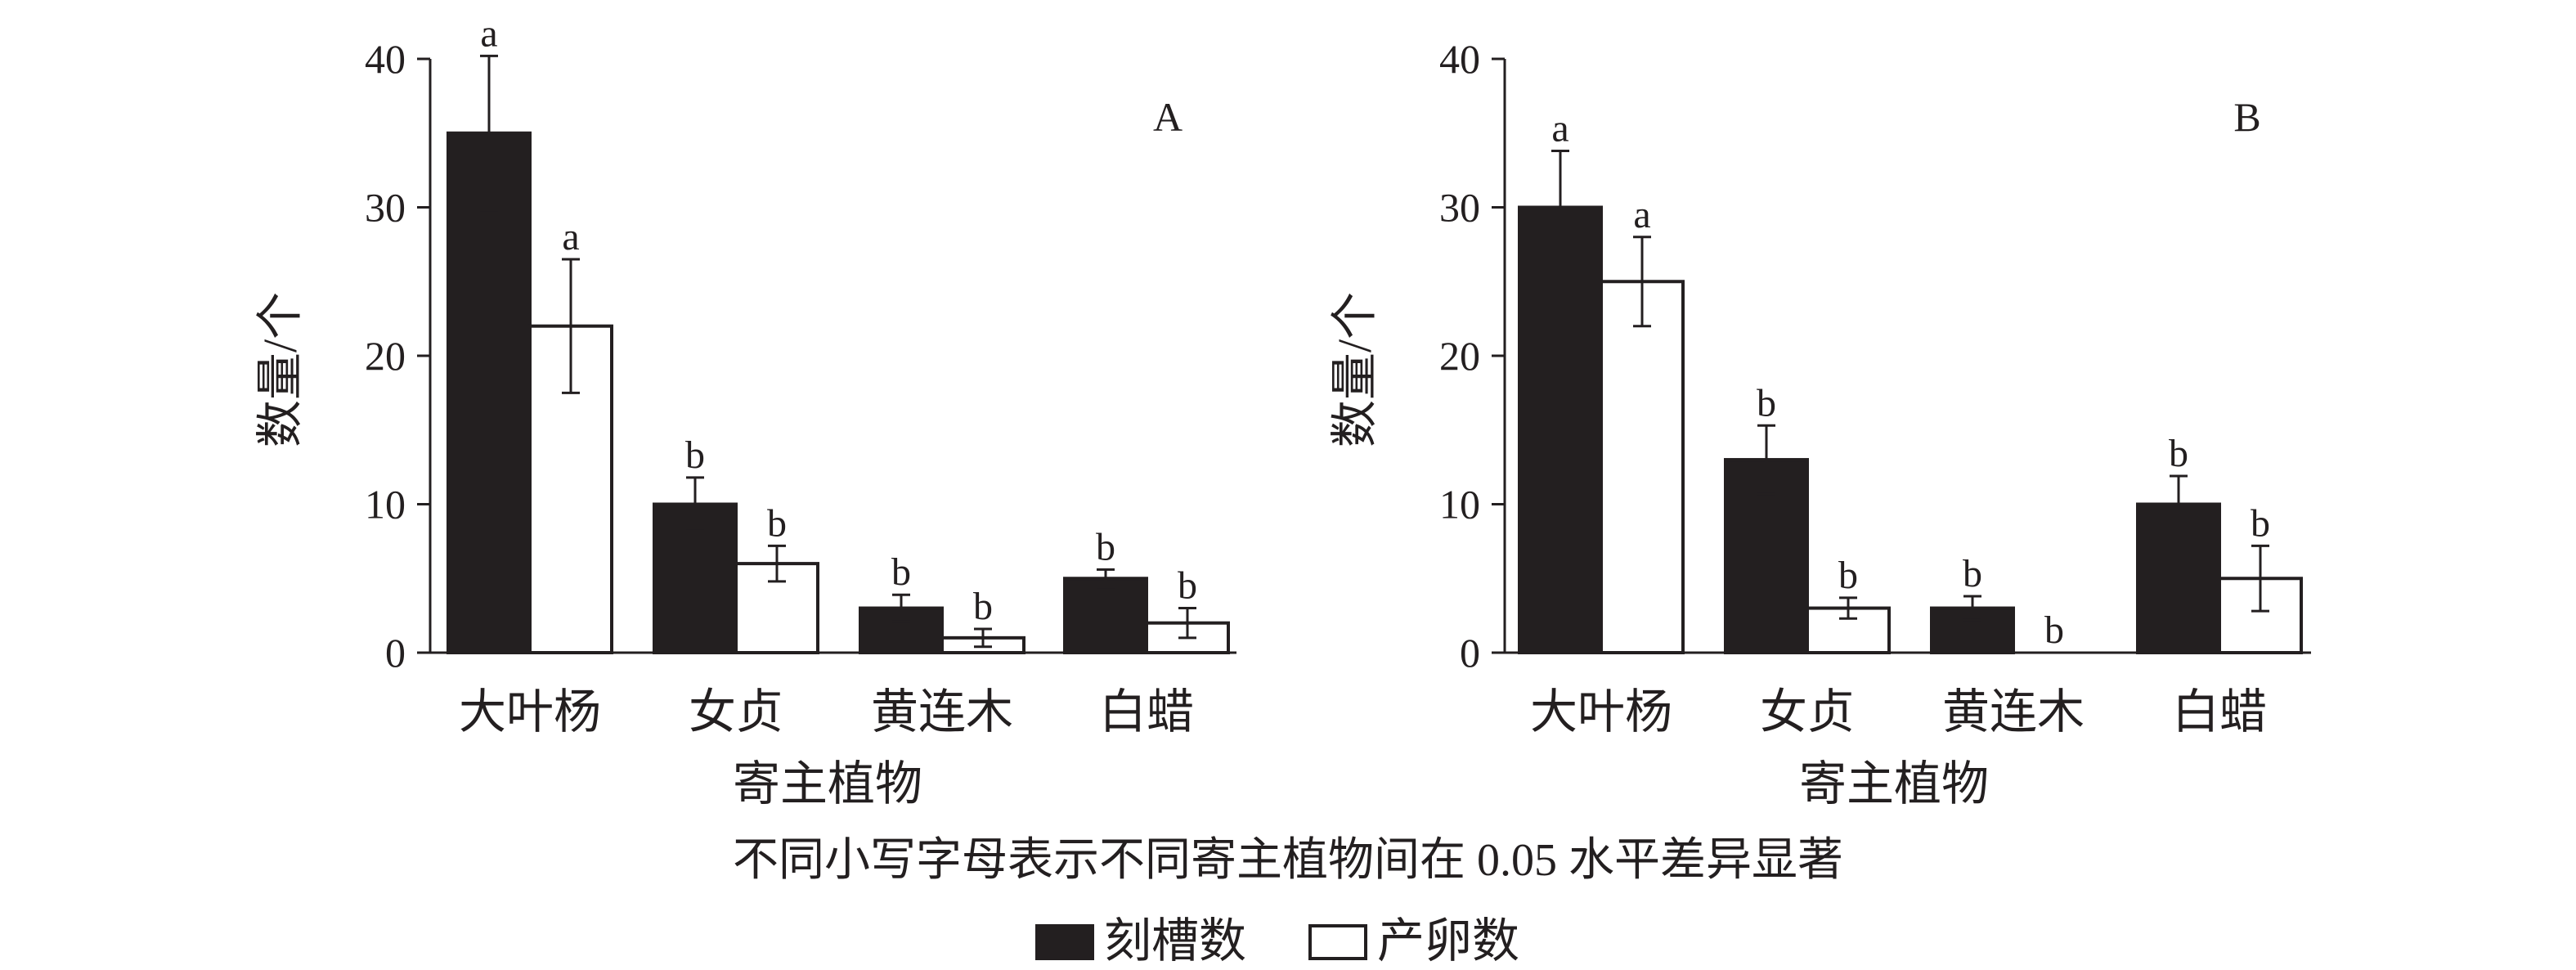 Image resolution: width=2576 pixels, height=970 pixels. I want to click on panel-a-y-tick-label: 0, so click(395, 653).